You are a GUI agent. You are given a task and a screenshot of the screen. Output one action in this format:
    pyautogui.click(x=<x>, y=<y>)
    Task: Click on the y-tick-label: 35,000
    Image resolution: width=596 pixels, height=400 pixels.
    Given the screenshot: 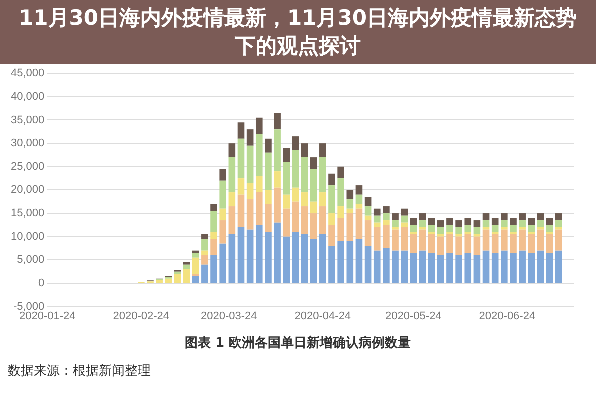 What is the action you would take?
    pyautogui.click(x=27, y=120)
    